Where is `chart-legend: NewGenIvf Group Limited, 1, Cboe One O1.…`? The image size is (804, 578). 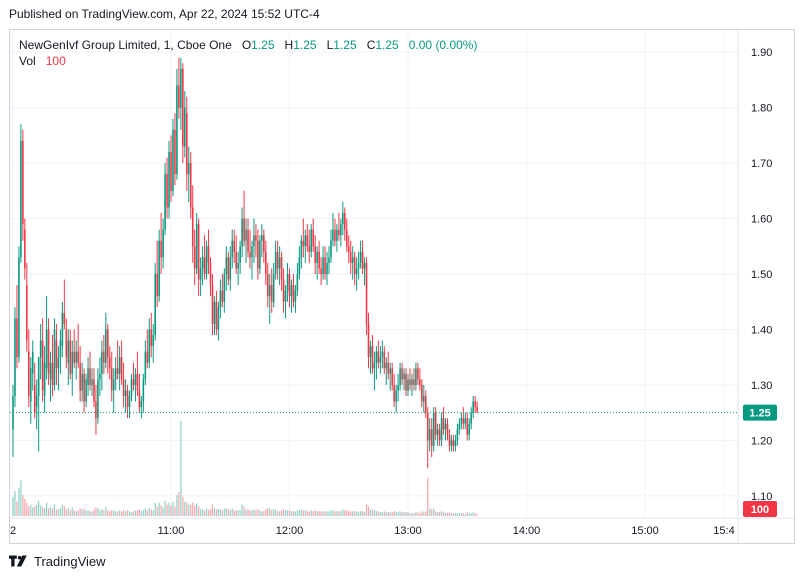
chart-legend: NewGenIvf Group Limited, 1, Cboe One O1.… is located at coordinates (248, 53).